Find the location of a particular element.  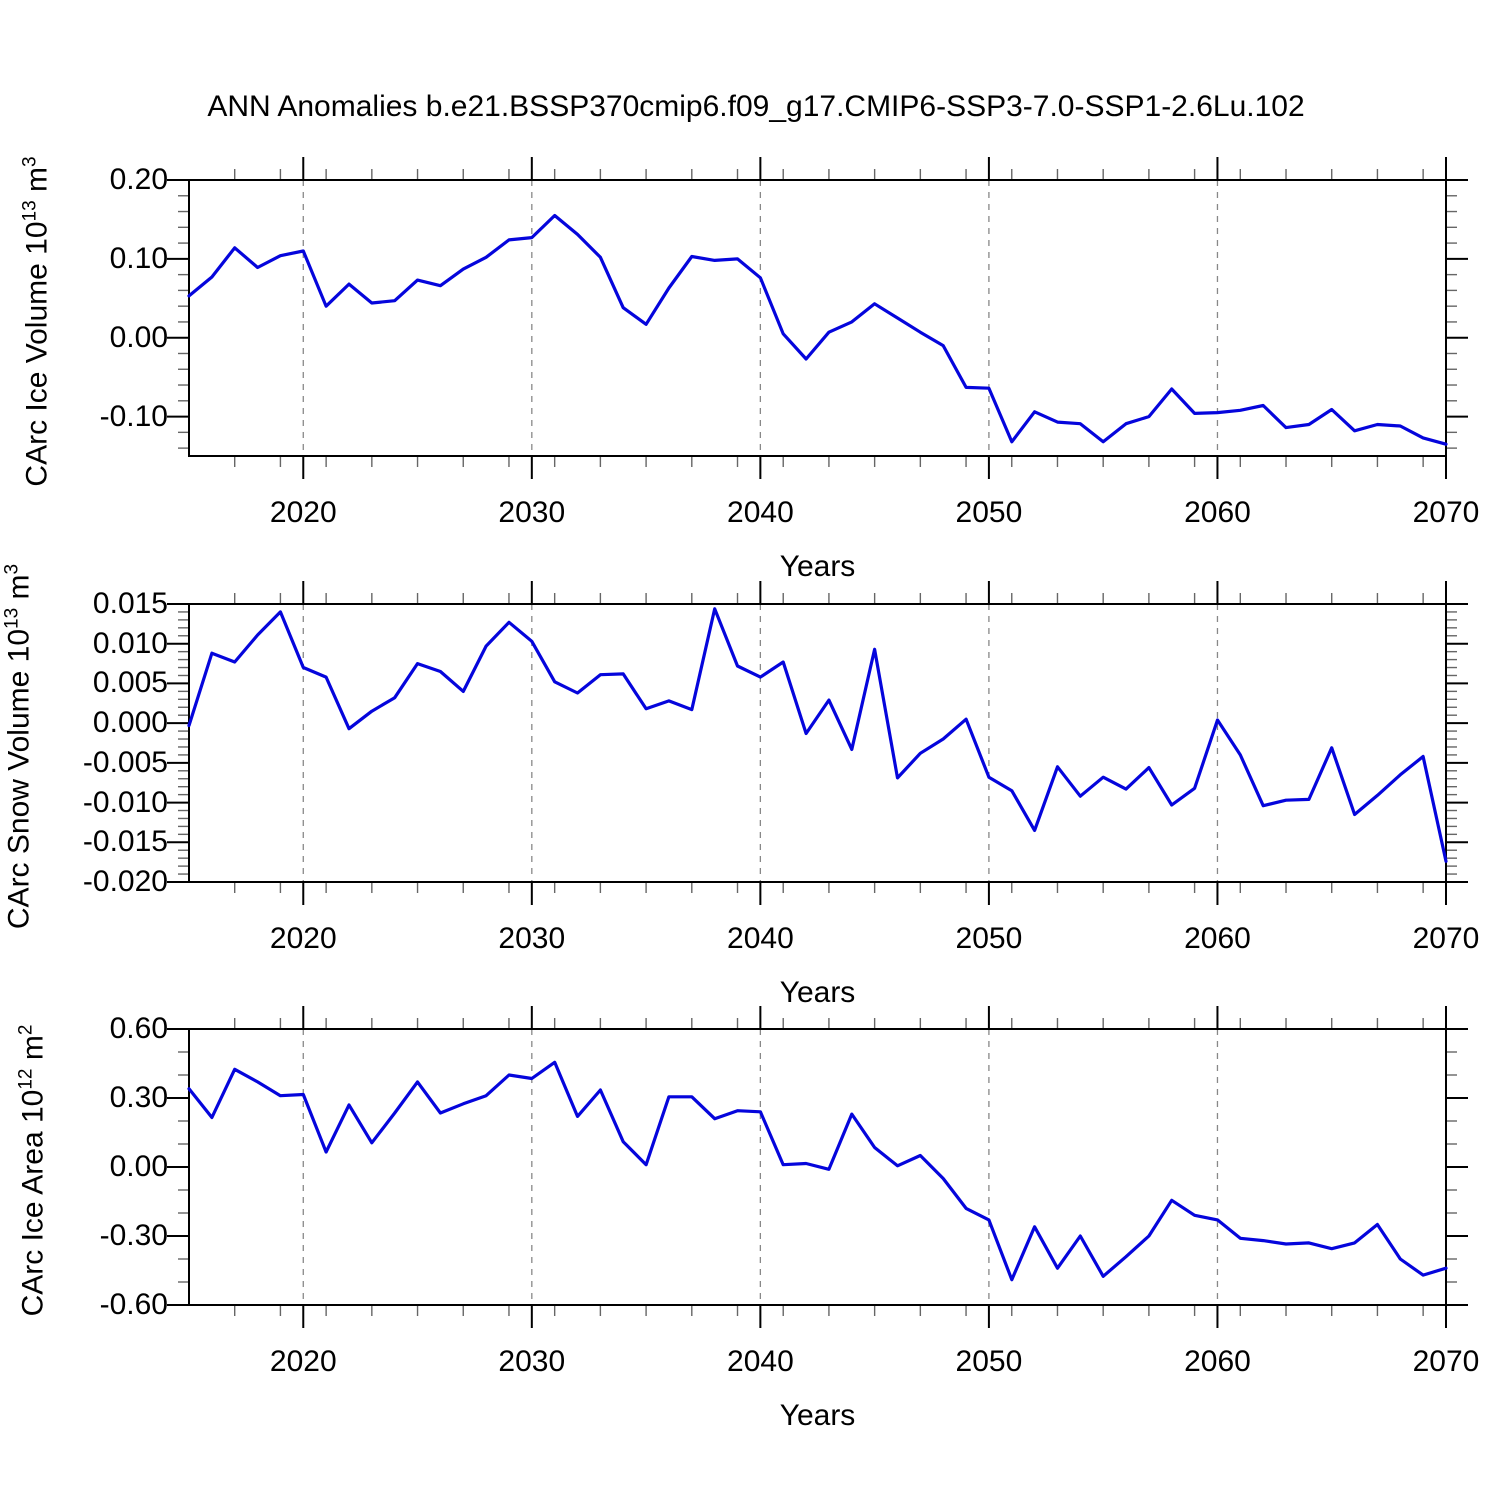

y-tick-label: 0.005 is located at coordinates (130, 683).